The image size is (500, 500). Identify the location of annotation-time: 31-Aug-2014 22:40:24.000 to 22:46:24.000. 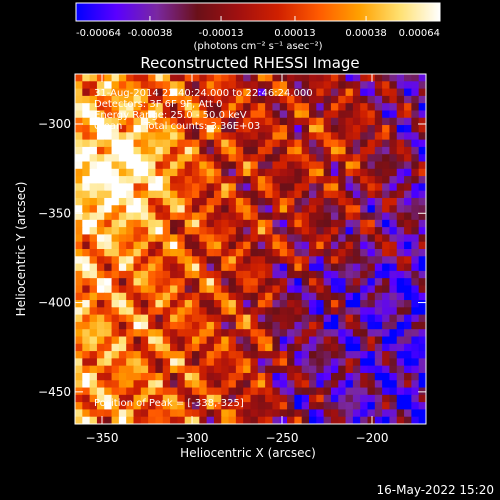
(203, 93).